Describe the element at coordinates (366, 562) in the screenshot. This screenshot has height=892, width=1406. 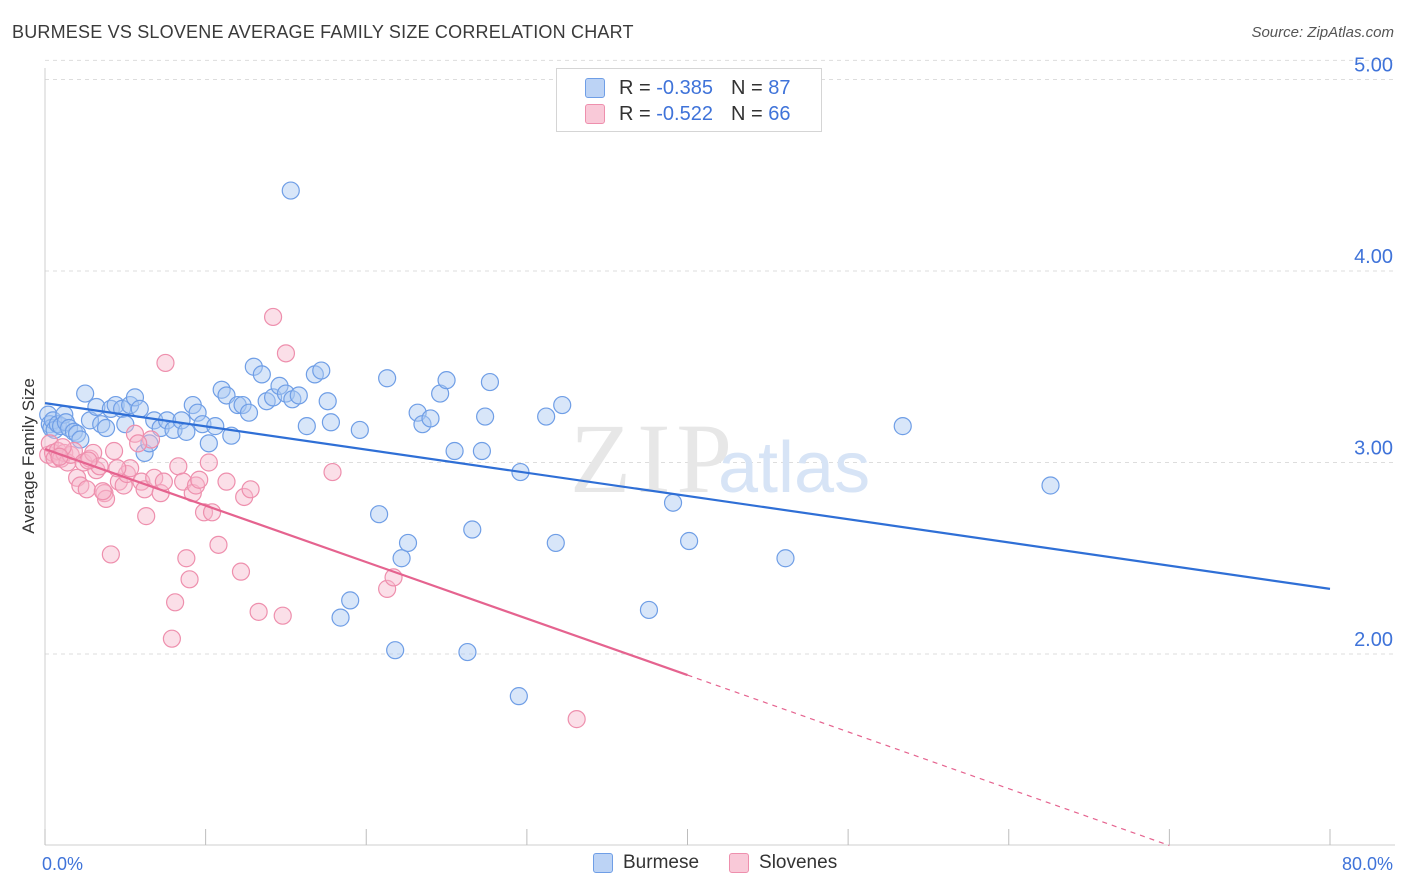
I see `slovene-trend-line` at that location.